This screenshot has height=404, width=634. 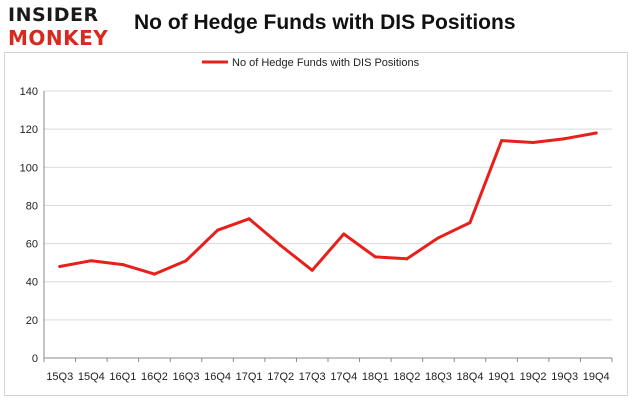 I want to click on insider-monkey-logo: INSIDER MONKEY, so click(x=62, y=27).